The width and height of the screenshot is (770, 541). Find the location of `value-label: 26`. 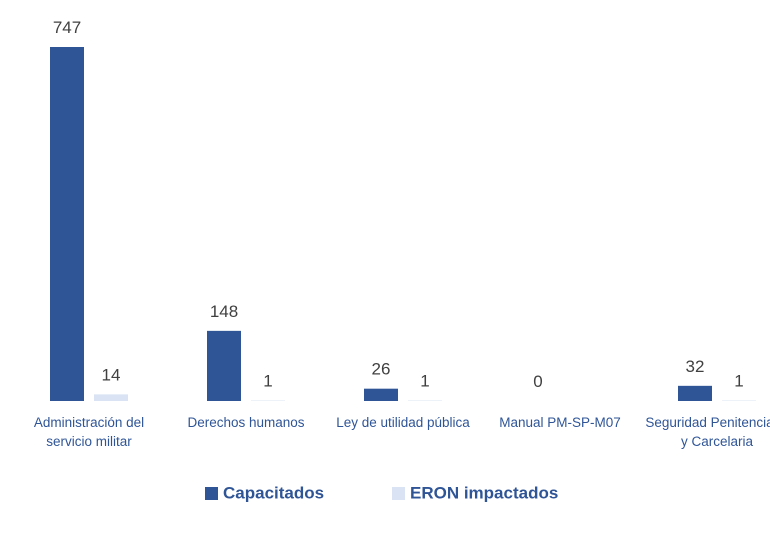

value-label: 26 is located at coordinates (381, 369).